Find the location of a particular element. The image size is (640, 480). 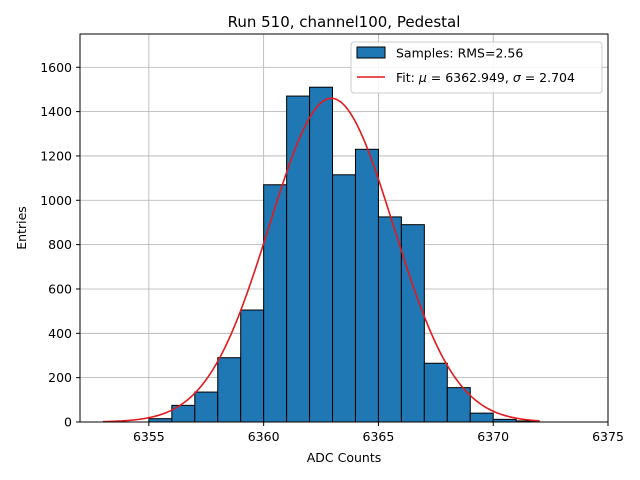

y-tick-label: 0 is located at coordinates (68, 422).